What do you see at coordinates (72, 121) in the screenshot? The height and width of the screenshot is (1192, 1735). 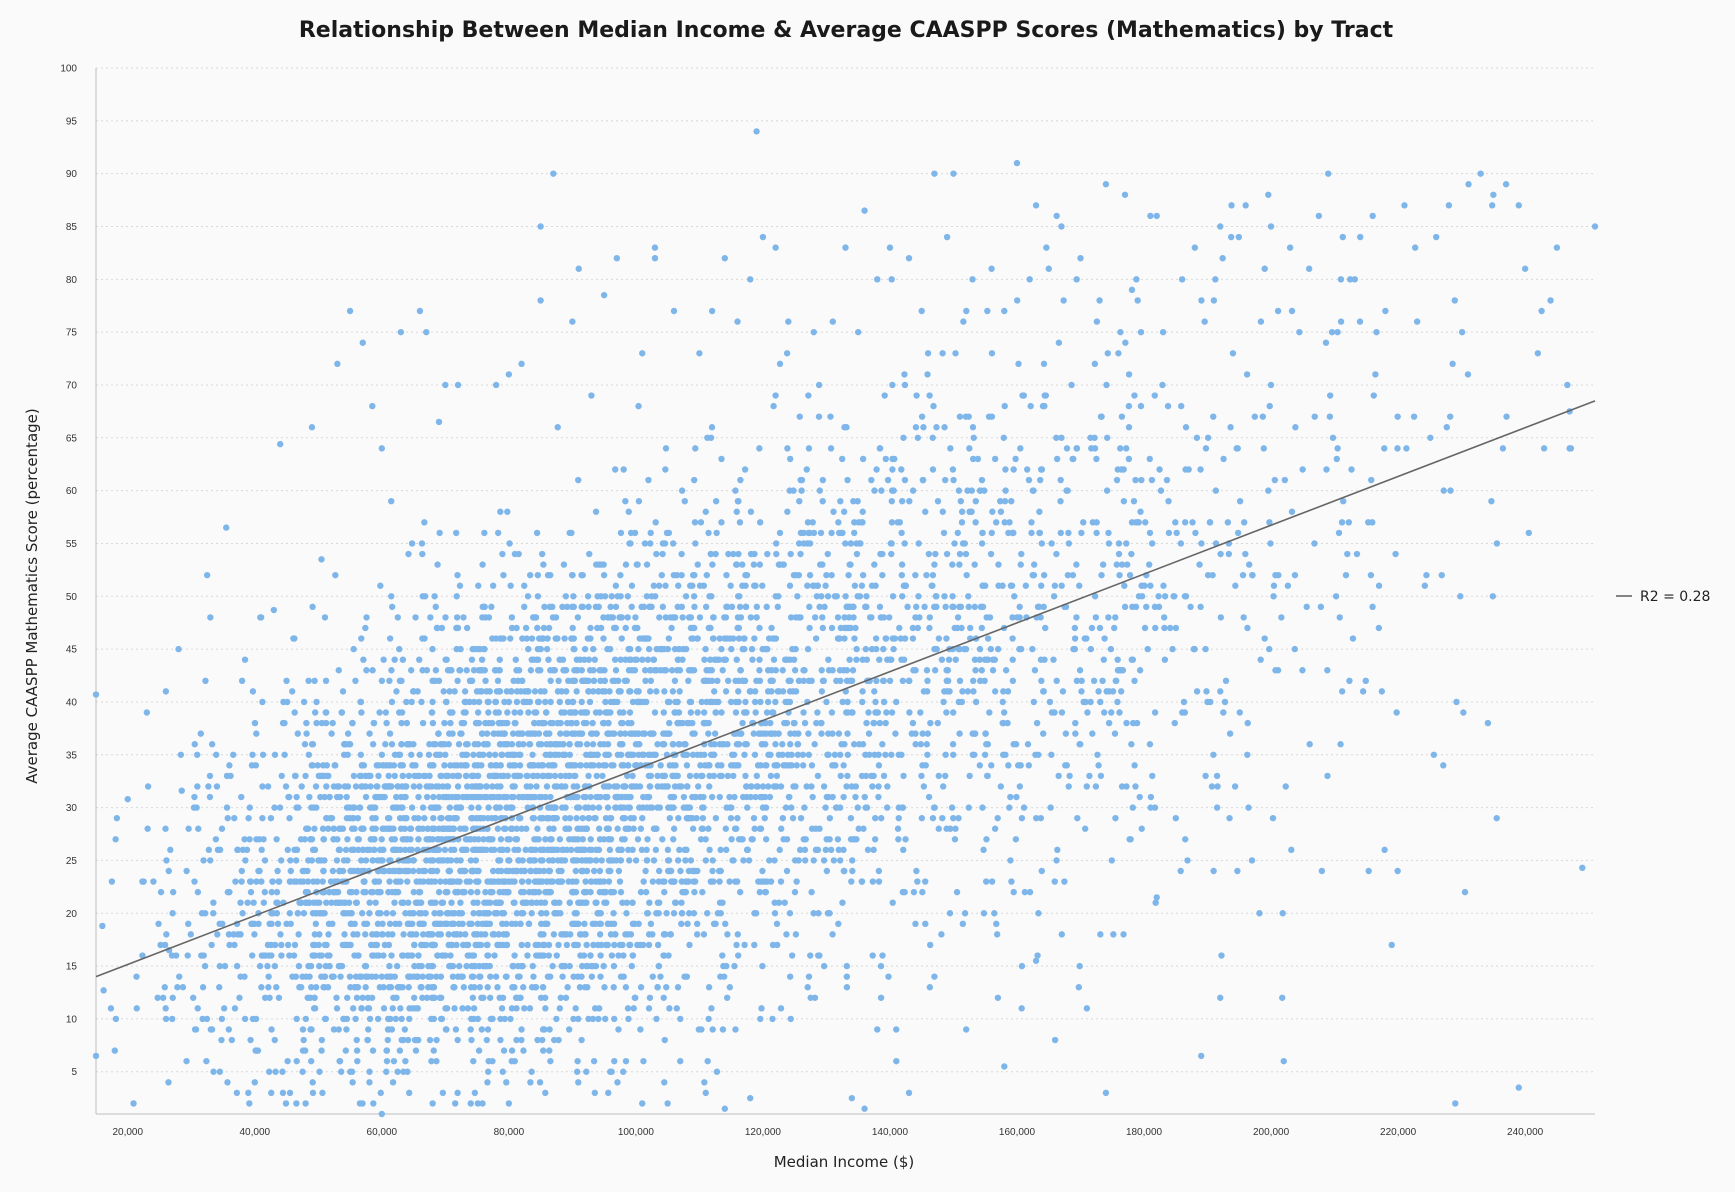 I see `y-tick-label: 95` at bounding box center [72, 121].